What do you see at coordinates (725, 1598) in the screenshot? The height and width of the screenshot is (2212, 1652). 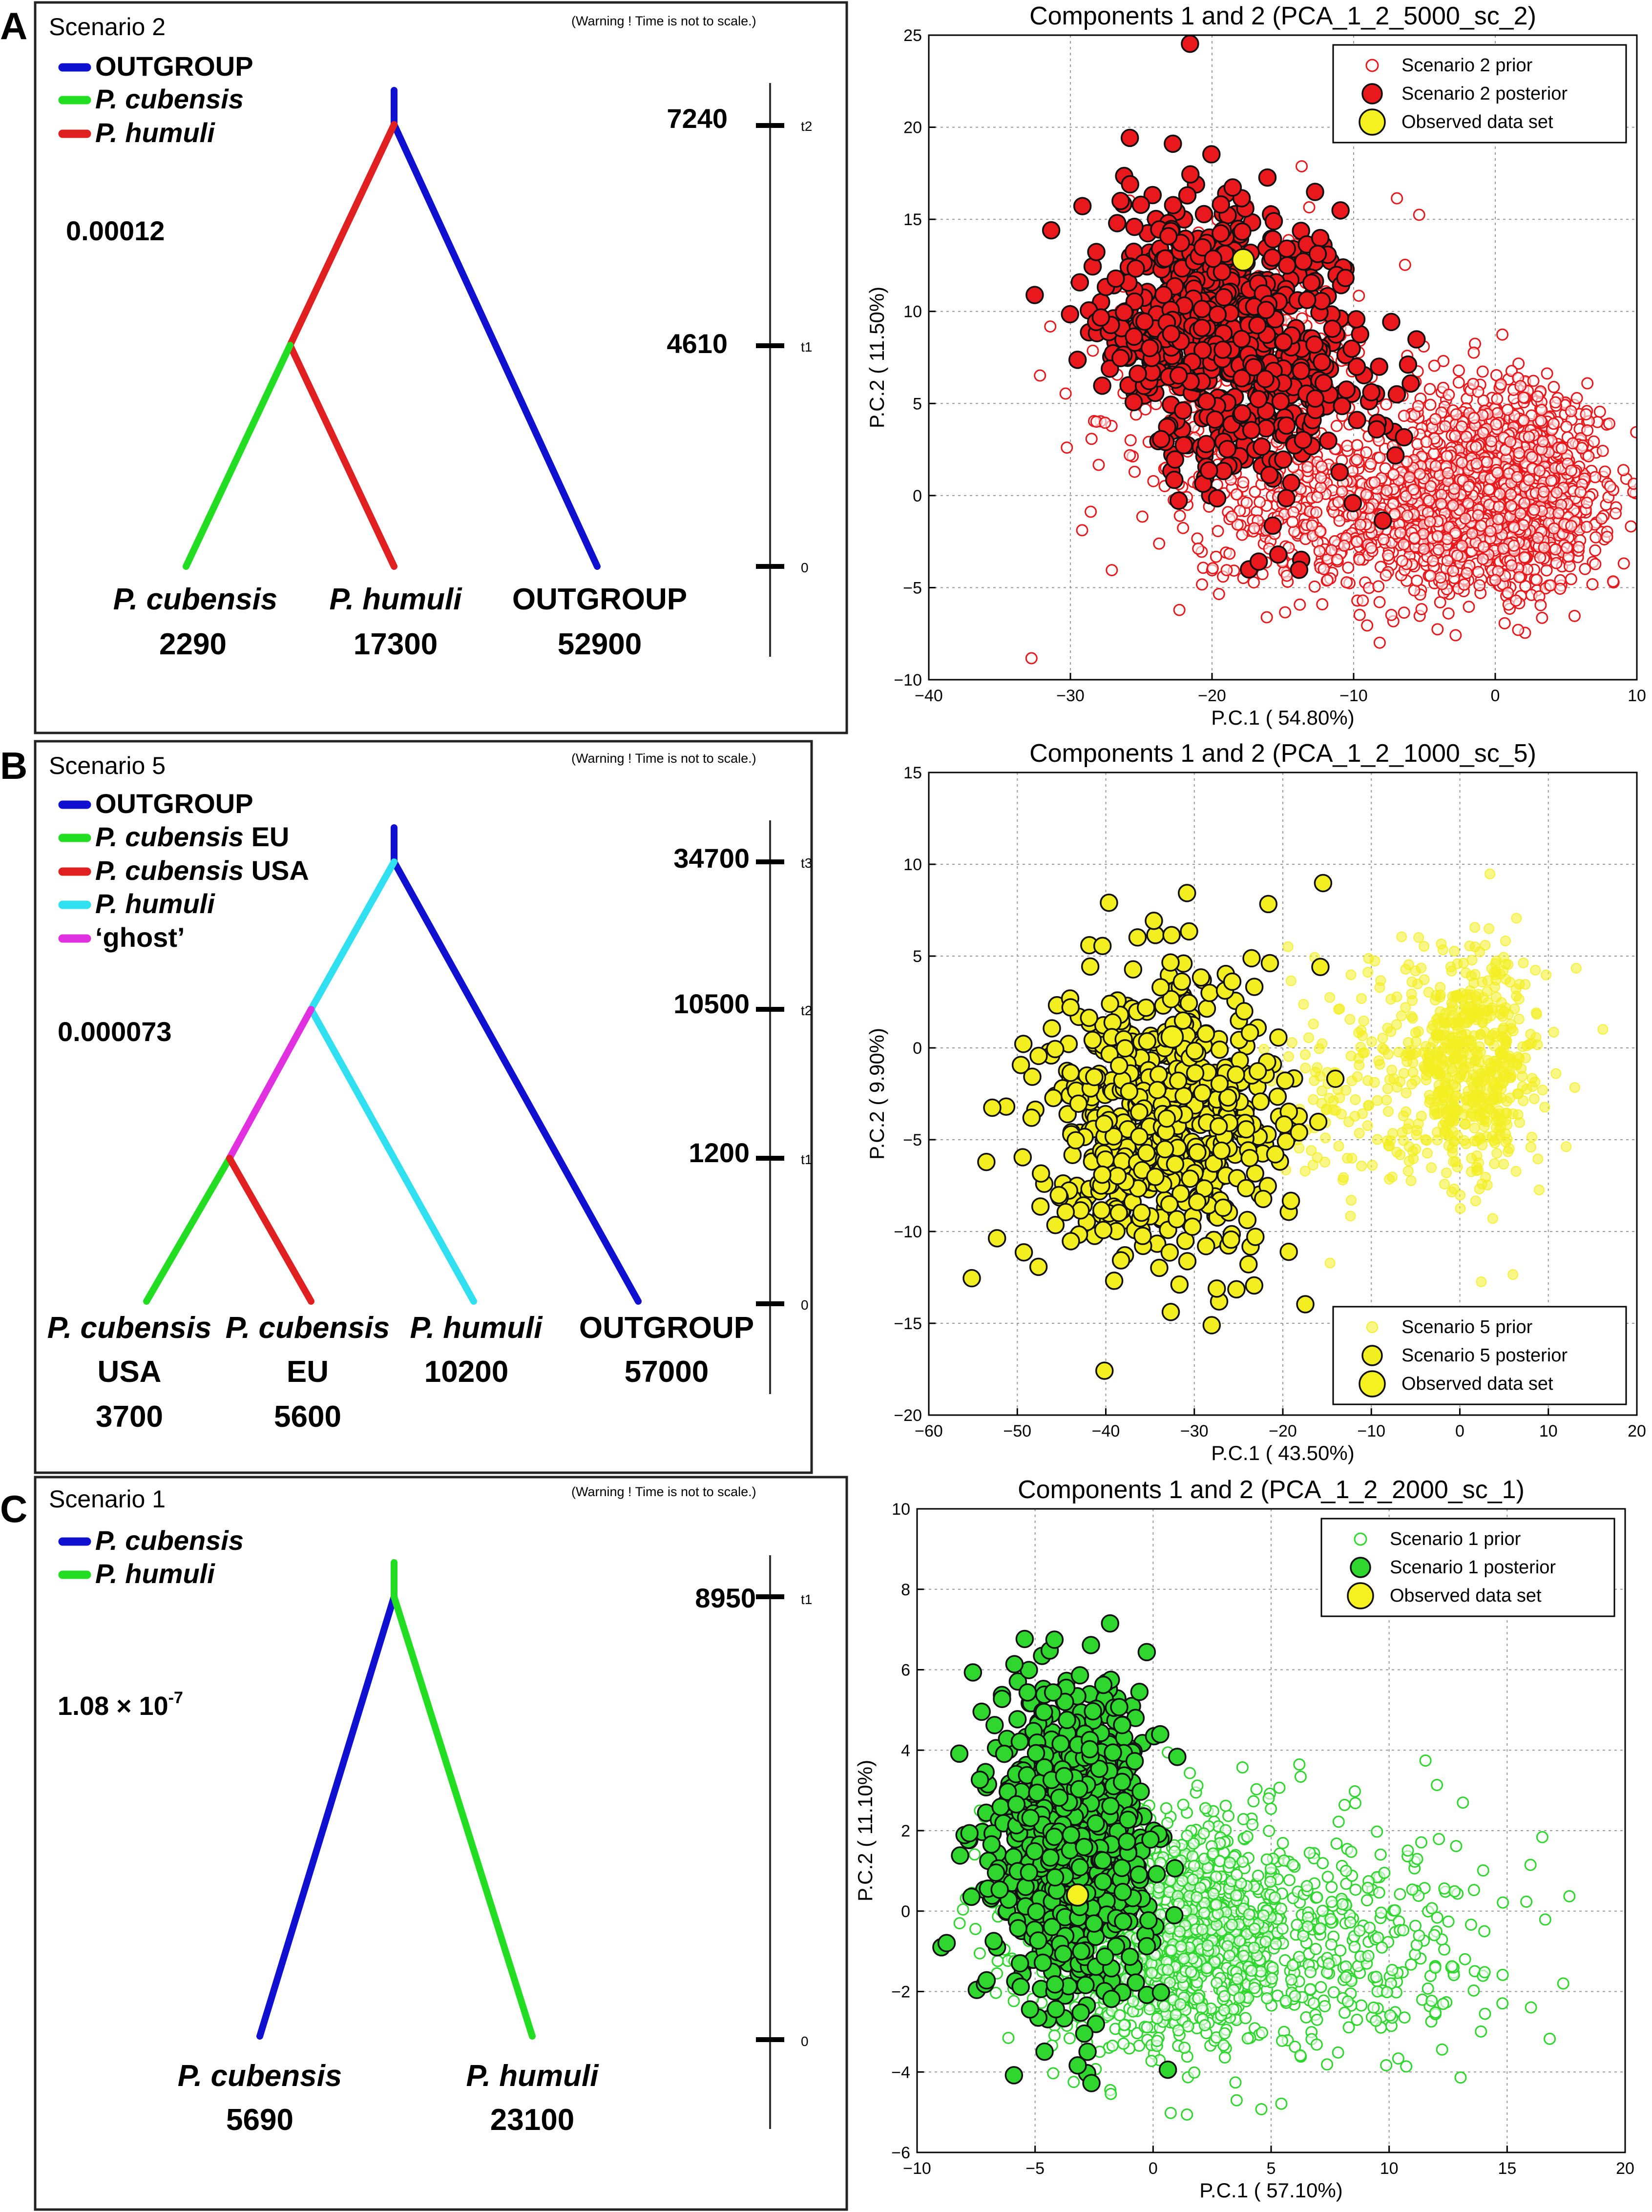 I see `time-value: 8950` at bounding box center [725, 1598].